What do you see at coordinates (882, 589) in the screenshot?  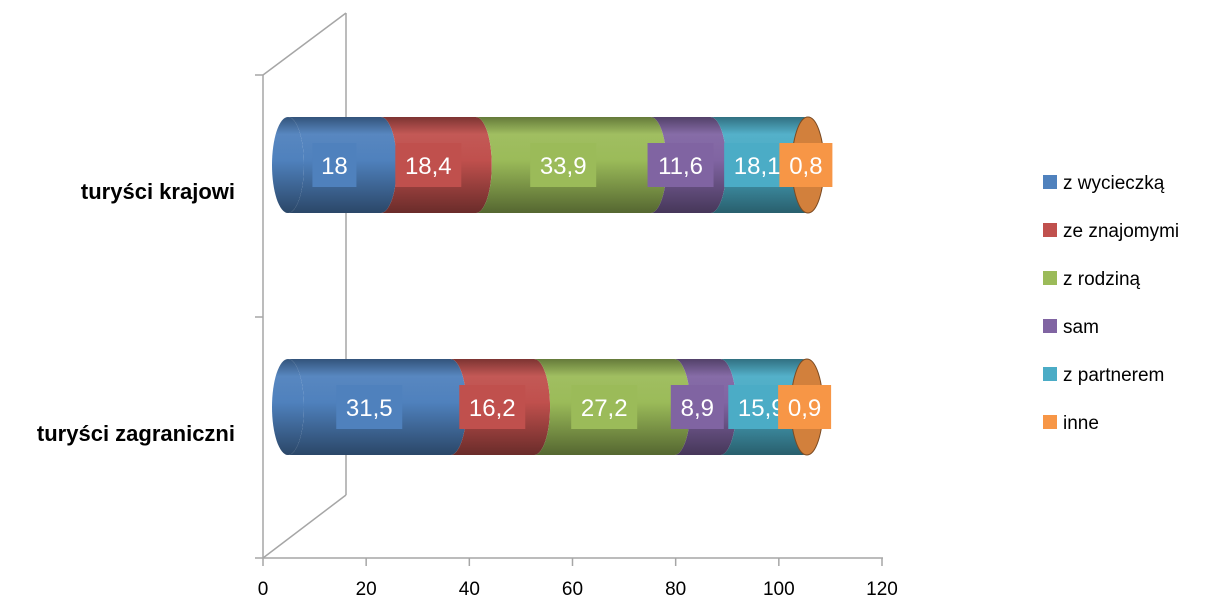 I see `x-tick-label: 120` at bounding box center [882, 589].